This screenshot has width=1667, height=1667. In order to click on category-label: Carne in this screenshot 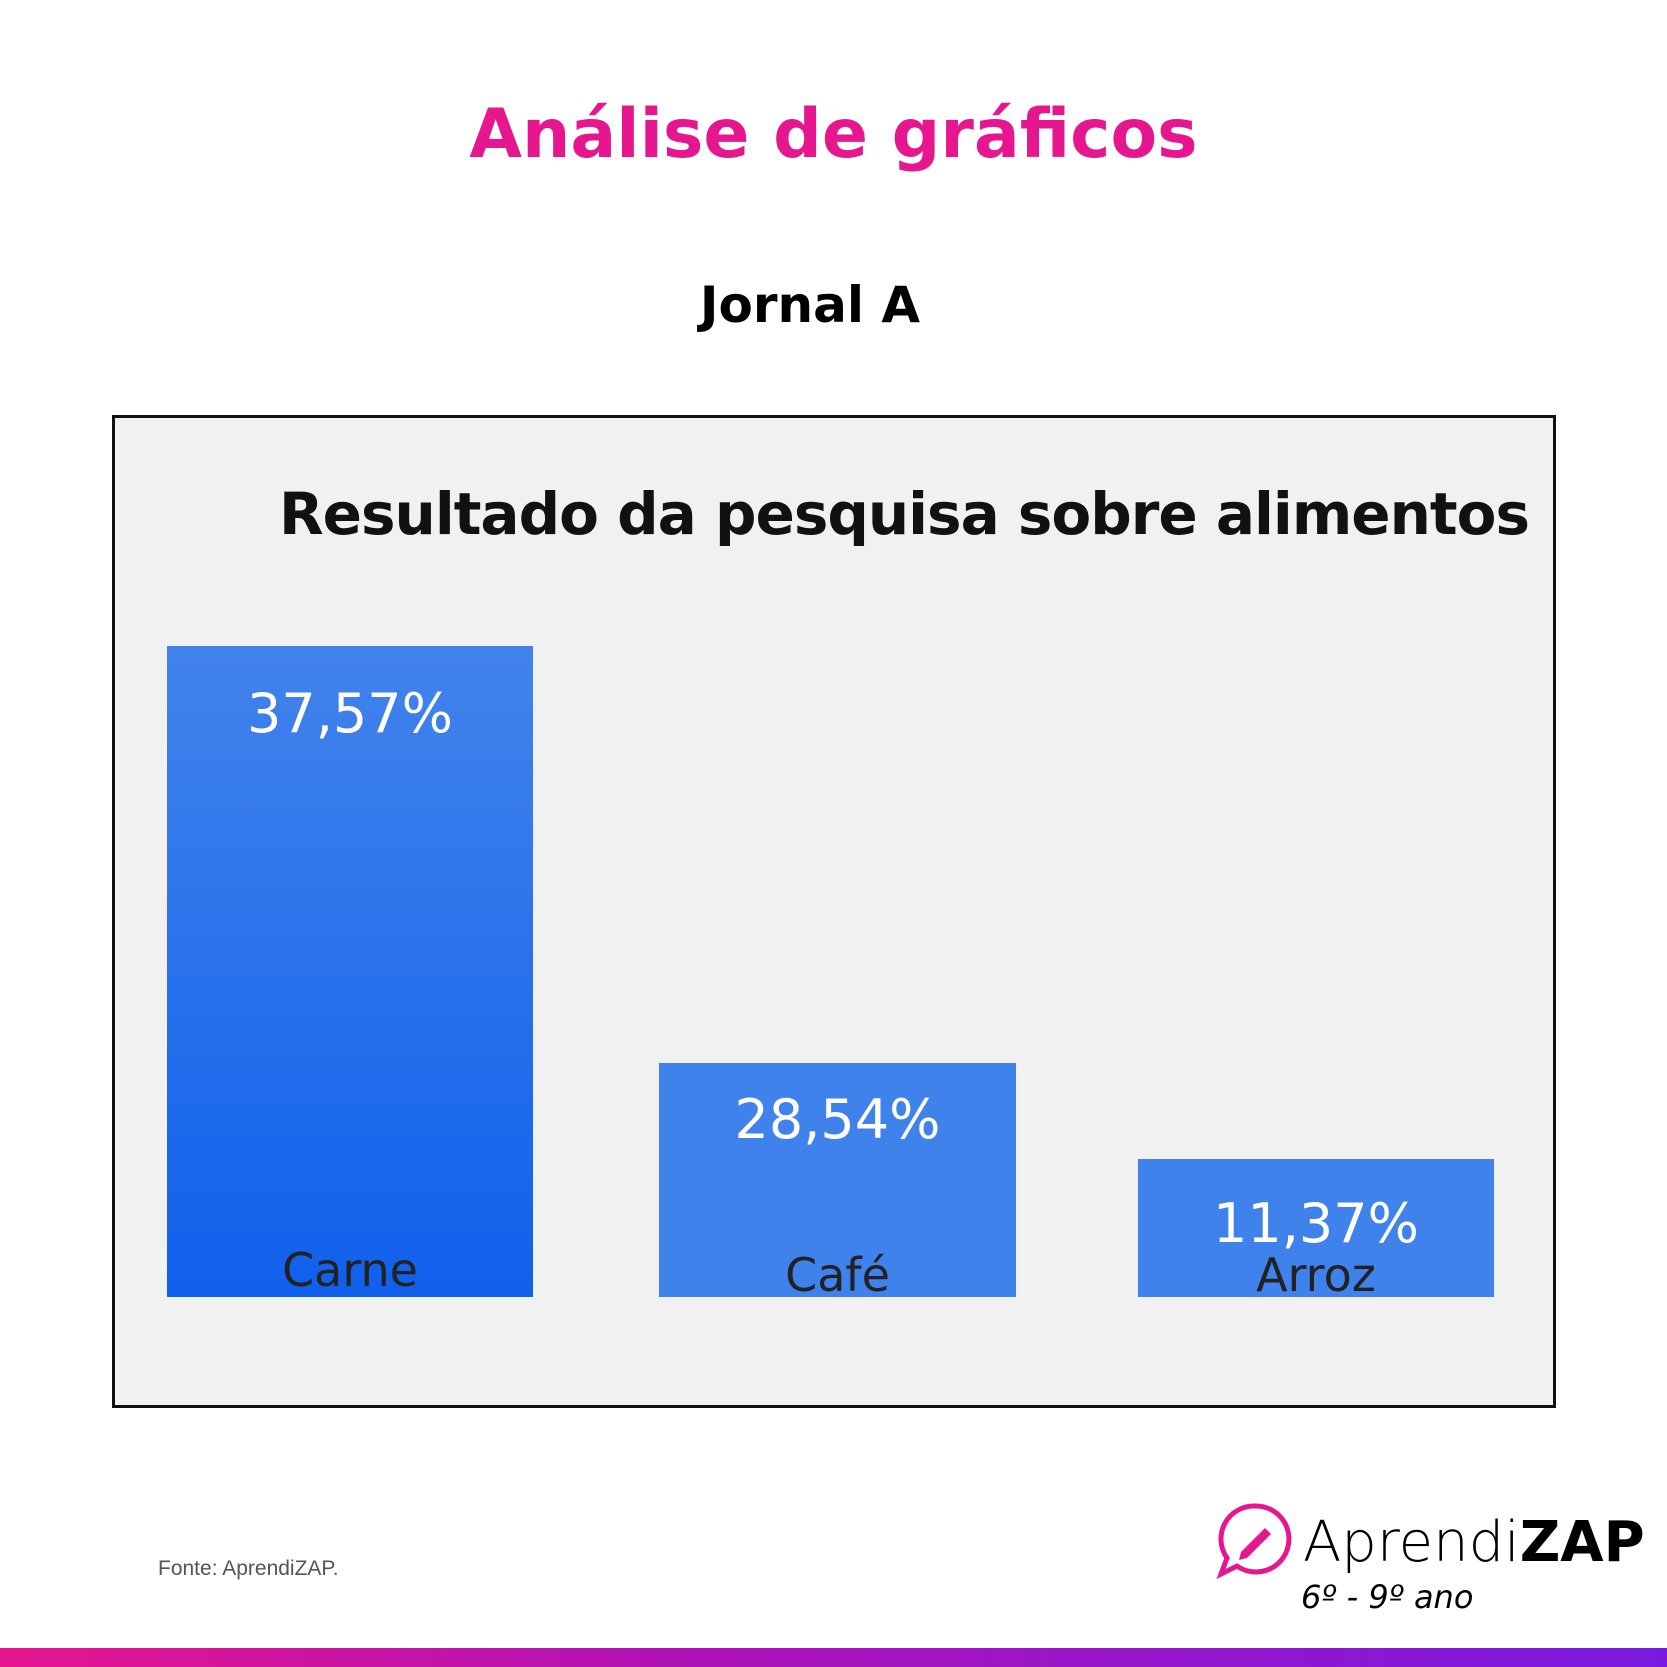, I will do `click(350, 1270)`.